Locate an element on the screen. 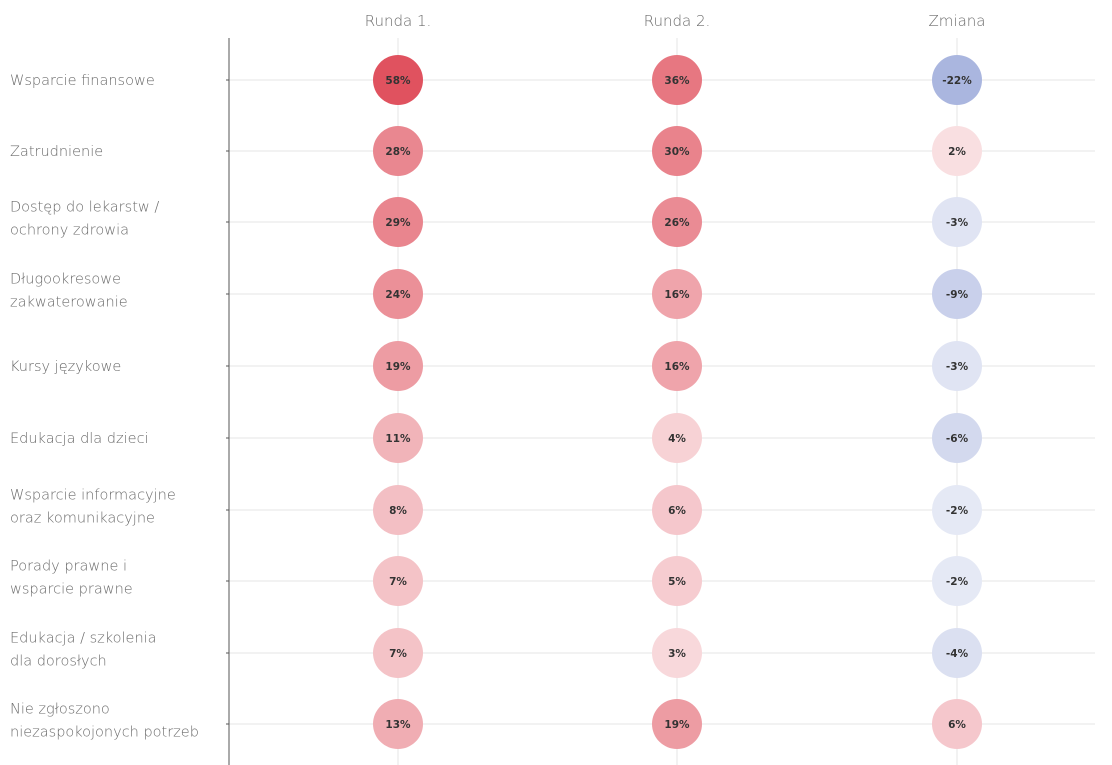  column-header: Zmiana is located at coordinates (957, 21).